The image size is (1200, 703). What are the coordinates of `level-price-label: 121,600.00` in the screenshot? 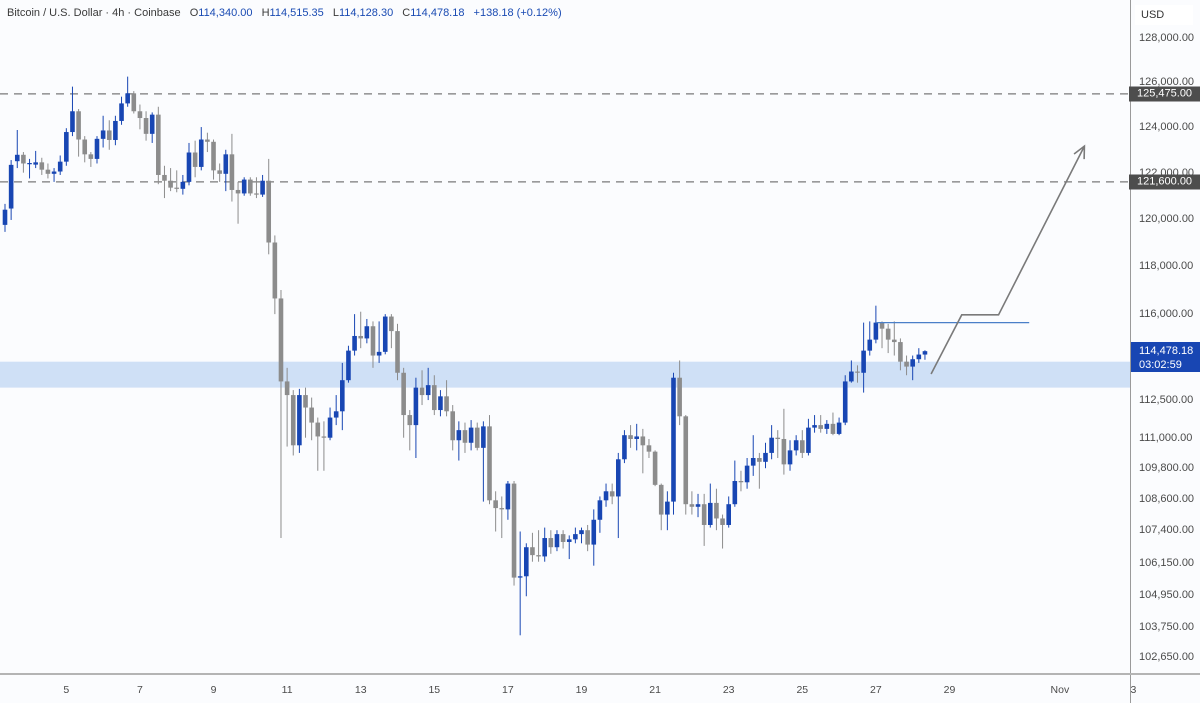 It's located at (1164, 182).